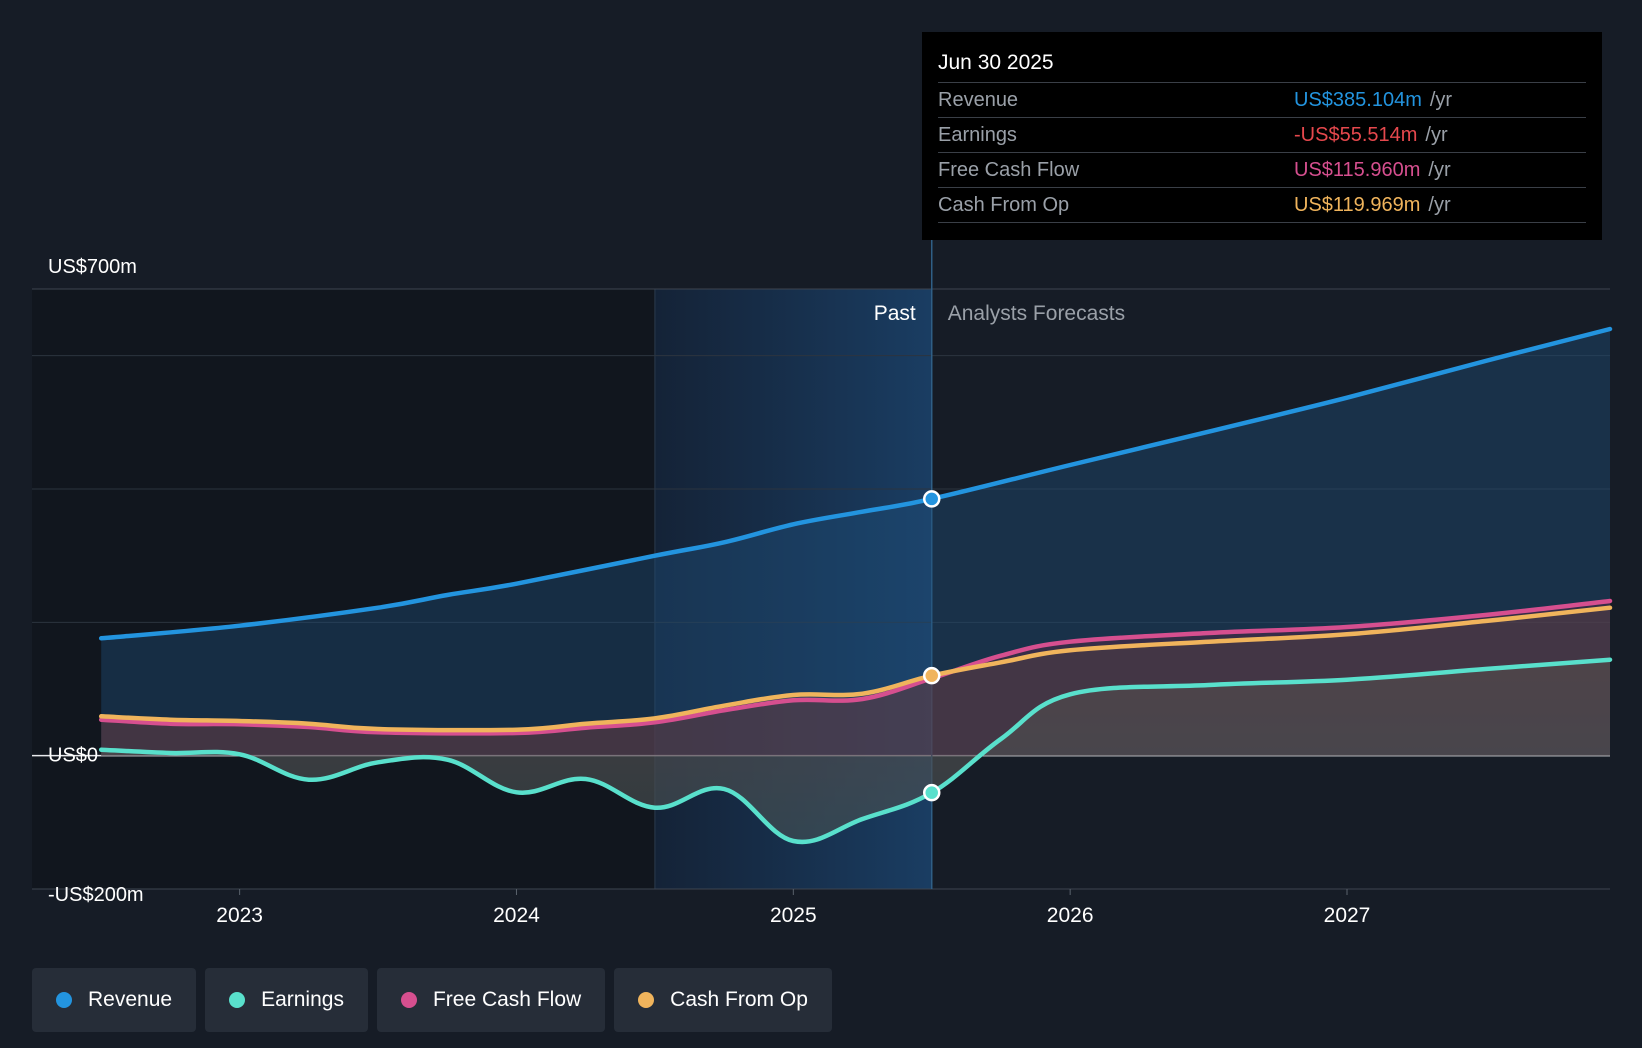 The height and width of the screenshot is (1048, 1642). I want to click on free-cash-flow-line, so click(855, 667).